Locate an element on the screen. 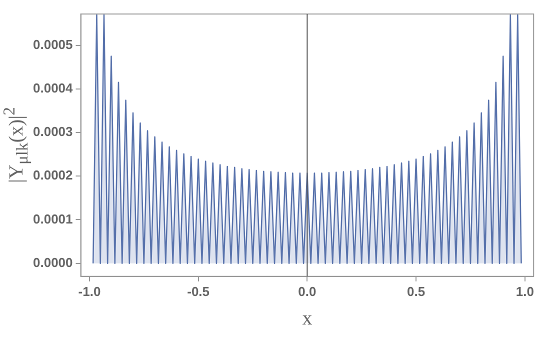 This screenshot has height=339, width=537. x-tick-label: 0.0 is located at coordinates (307, 291).